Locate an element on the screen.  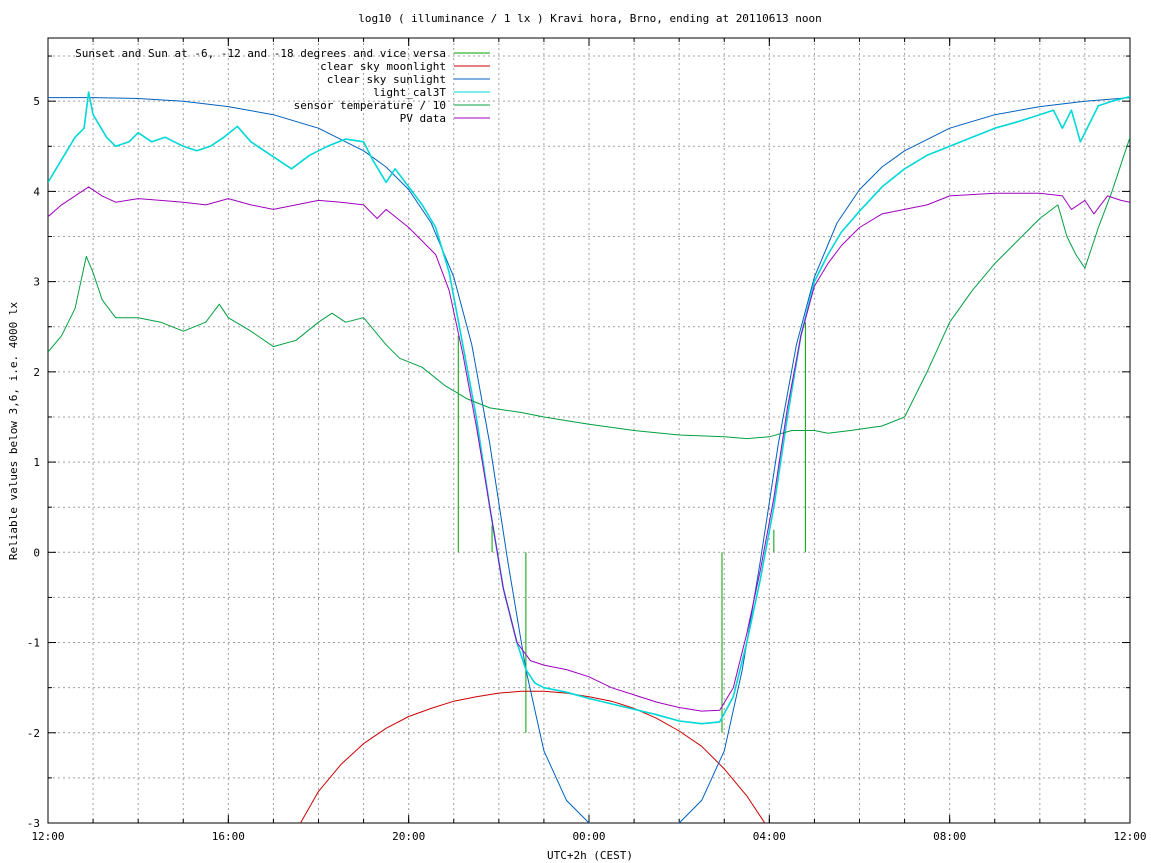
x-tick-label: 08:00 is located at coordinates (949, 836).